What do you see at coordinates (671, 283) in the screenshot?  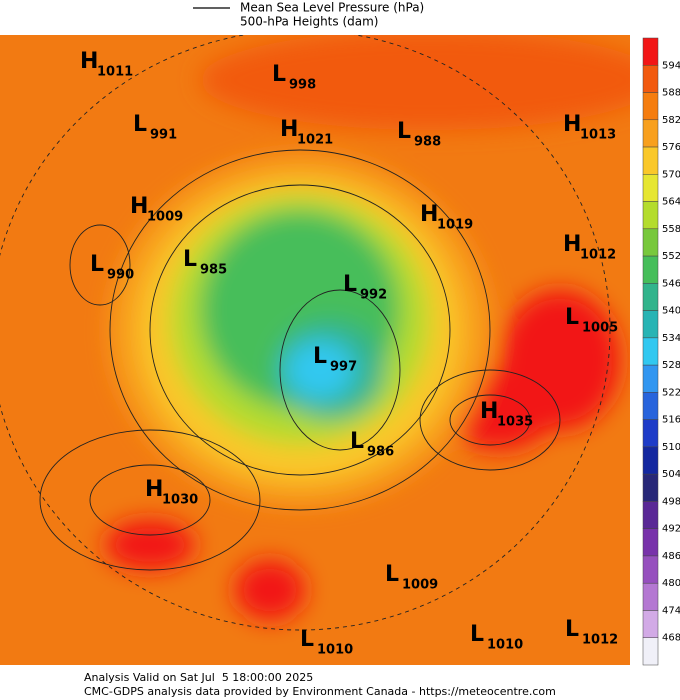 I see `colorbar-label: 546` at bounding box center [671, 283].